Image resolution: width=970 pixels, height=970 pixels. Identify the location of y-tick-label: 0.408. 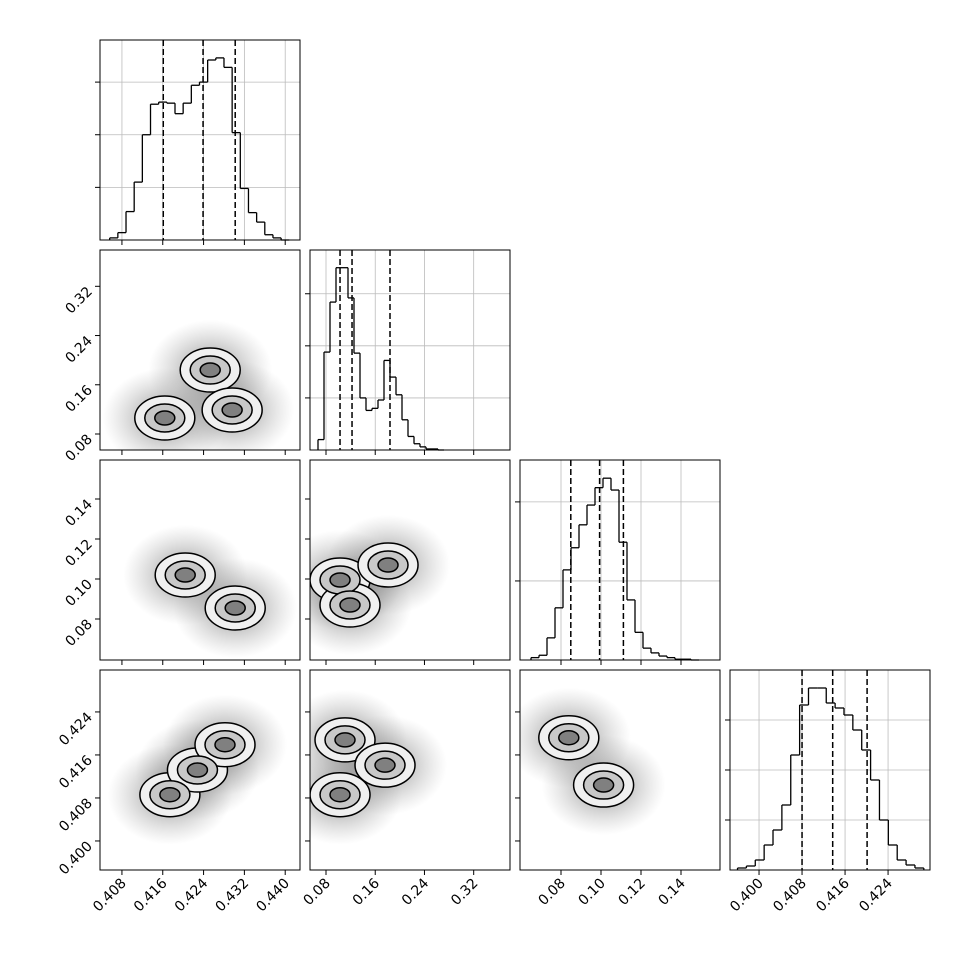
(76, 815).